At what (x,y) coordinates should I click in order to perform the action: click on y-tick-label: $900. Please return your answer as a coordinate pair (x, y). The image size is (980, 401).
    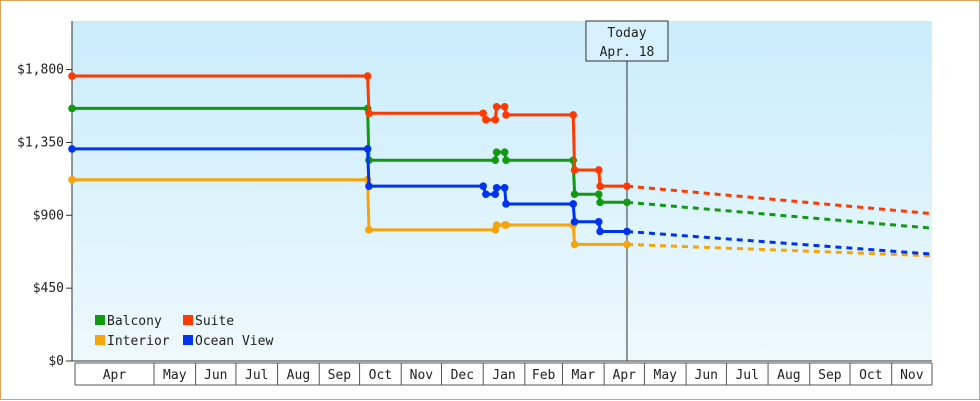
    Looking at the image, I should click on (48, 215).